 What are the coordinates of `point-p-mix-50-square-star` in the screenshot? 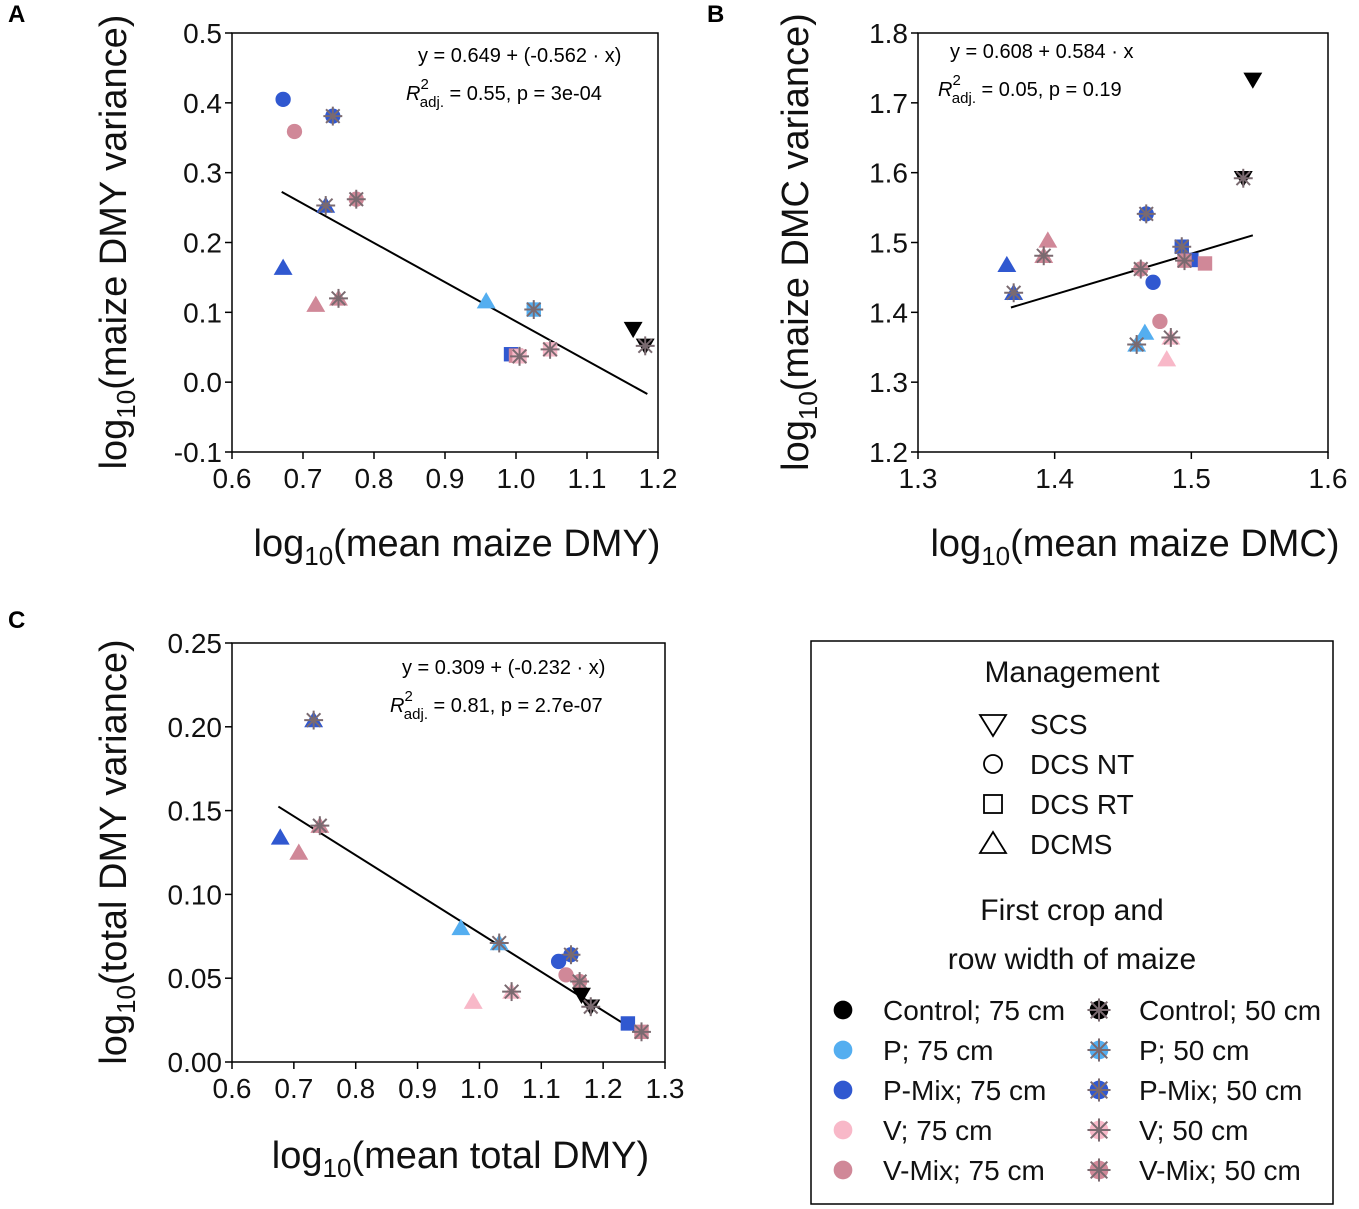 It's located at (1182, 247).